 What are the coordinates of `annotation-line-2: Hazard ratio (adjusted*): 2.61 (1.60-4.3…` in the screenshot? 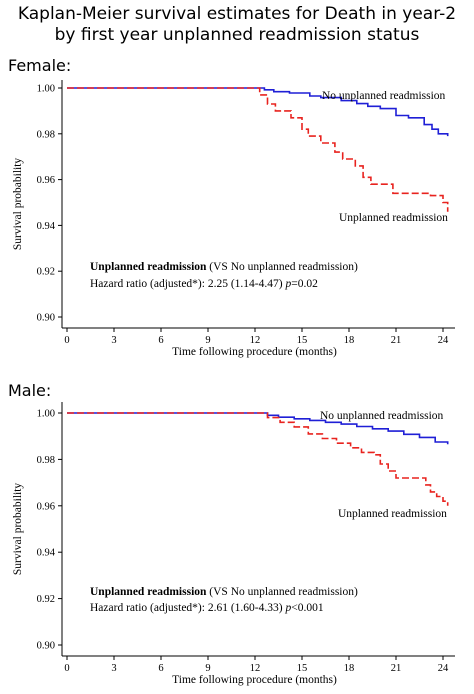 It's located at (207, 608).